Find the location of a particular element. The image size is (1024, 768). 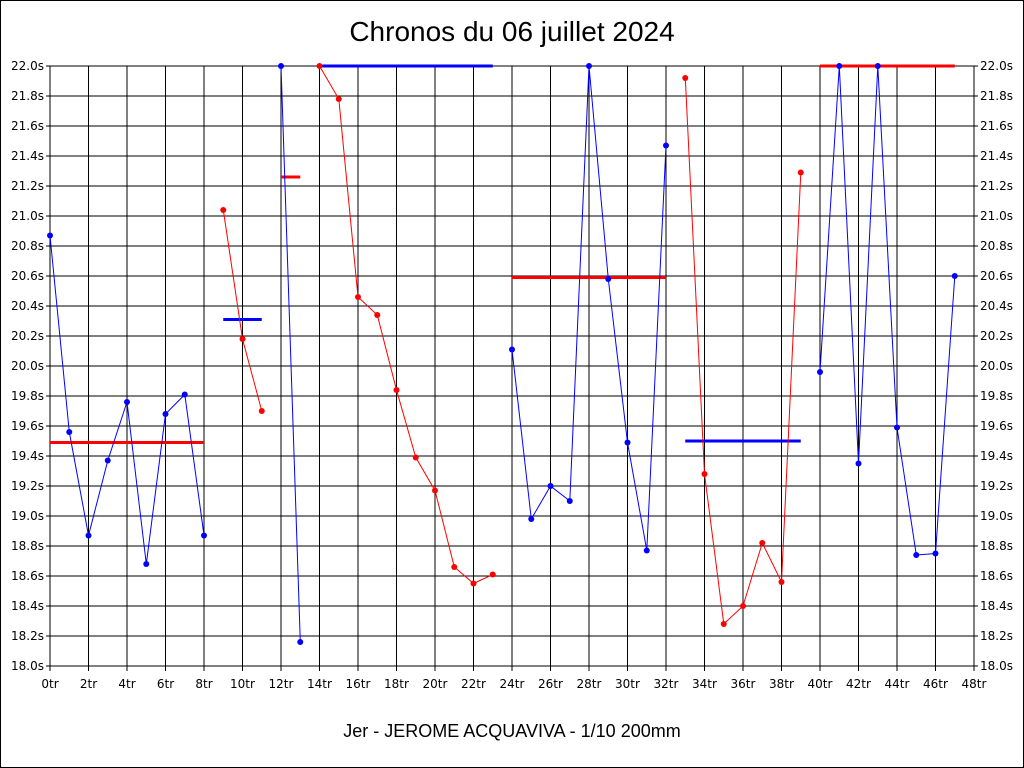

x-tick-label: 32tr is located at coordinates (666, 684).